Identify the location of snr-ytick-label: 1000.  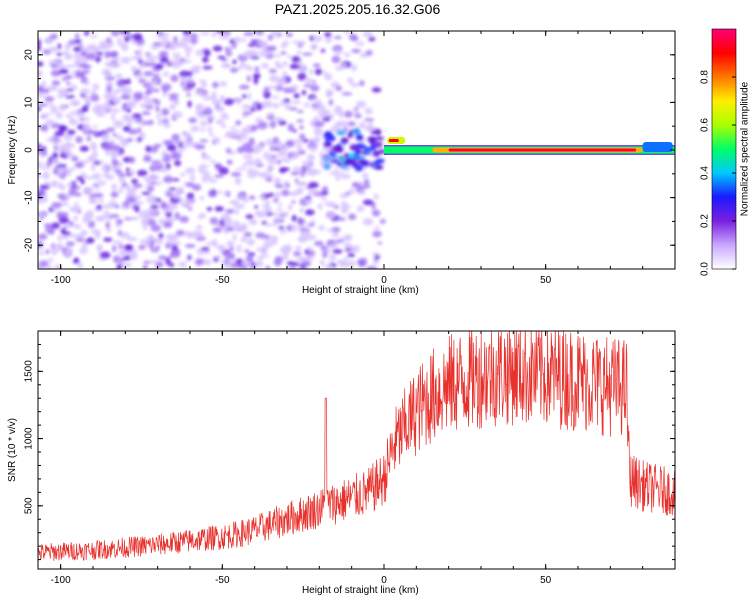
(29, 438).